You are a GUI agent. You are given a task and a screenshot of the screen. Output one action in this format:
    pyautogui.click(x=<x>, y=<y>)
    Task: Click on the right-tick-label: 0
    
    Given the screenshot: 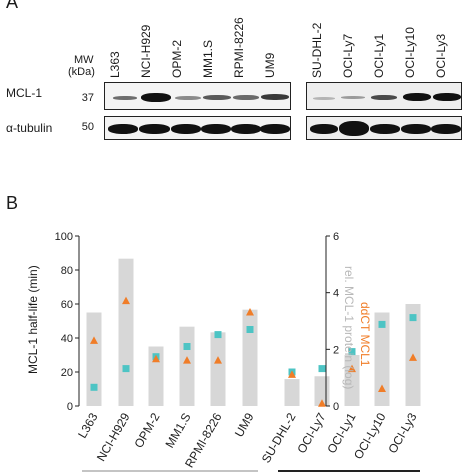 What is the action you would take?
    pyautogui.click(x=336, y=407)
    